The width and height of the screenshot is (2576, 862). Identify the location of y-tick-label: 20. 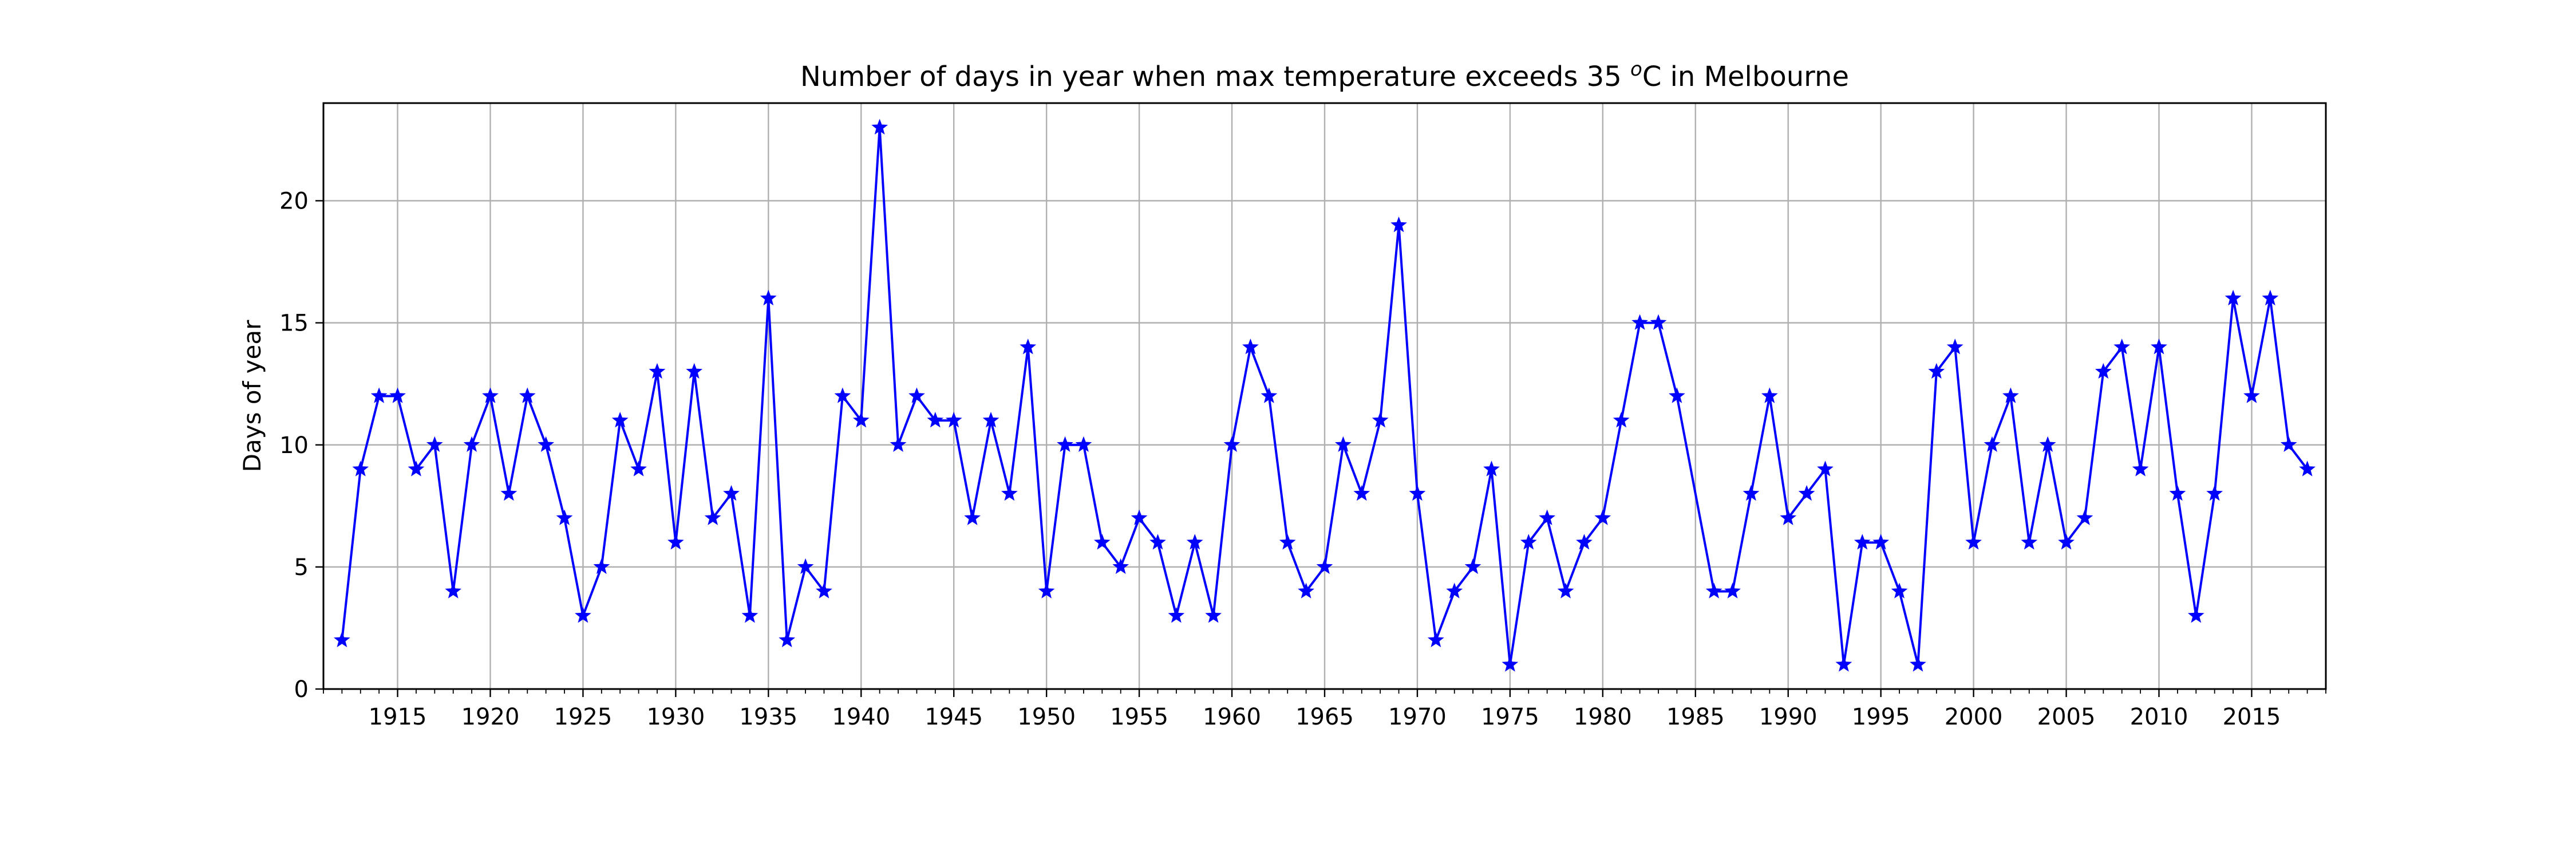
(294, 201).